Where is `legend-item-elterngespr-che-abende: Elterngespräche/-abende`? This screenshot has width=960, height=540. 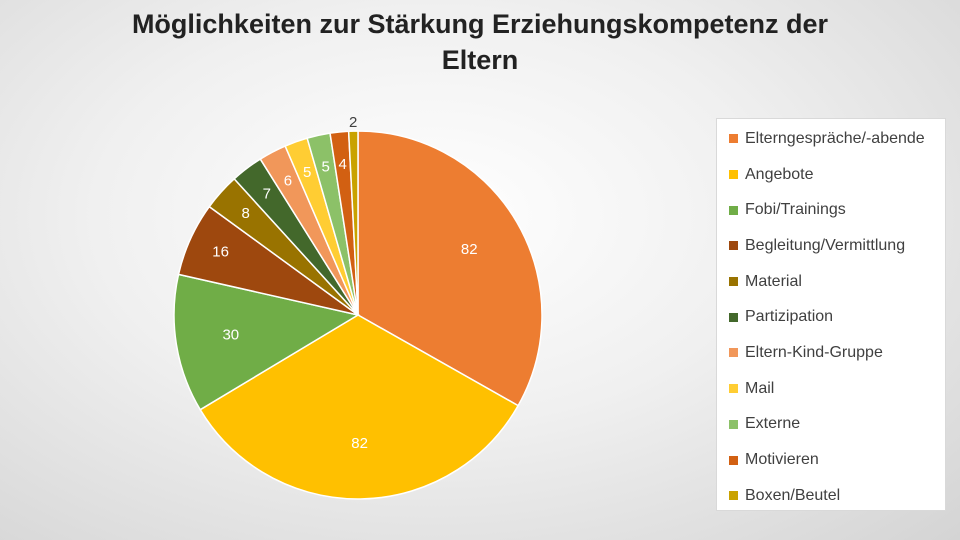 legend-item-elterngespr-che-abende: Elterngespräche/-abende is located at coordinates (837, 139).